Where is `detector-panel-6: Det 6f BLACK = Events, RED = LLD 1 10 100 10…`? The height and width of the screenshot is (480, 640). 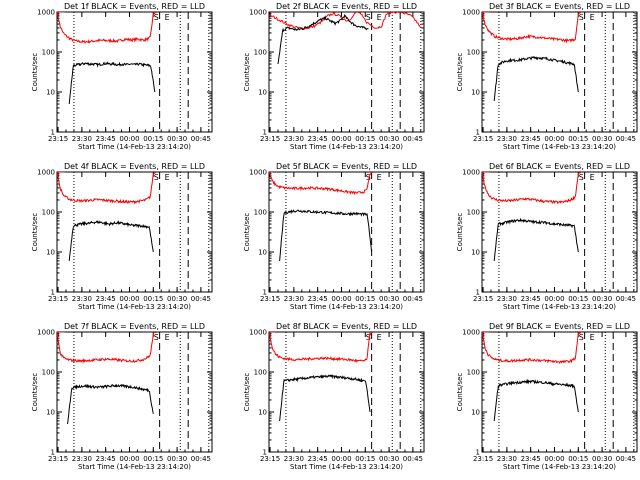
detector-panel-6: Det 6f BLACK = Events, RED = LLD 1 10 100 10… is located at coordinates (547, 236).